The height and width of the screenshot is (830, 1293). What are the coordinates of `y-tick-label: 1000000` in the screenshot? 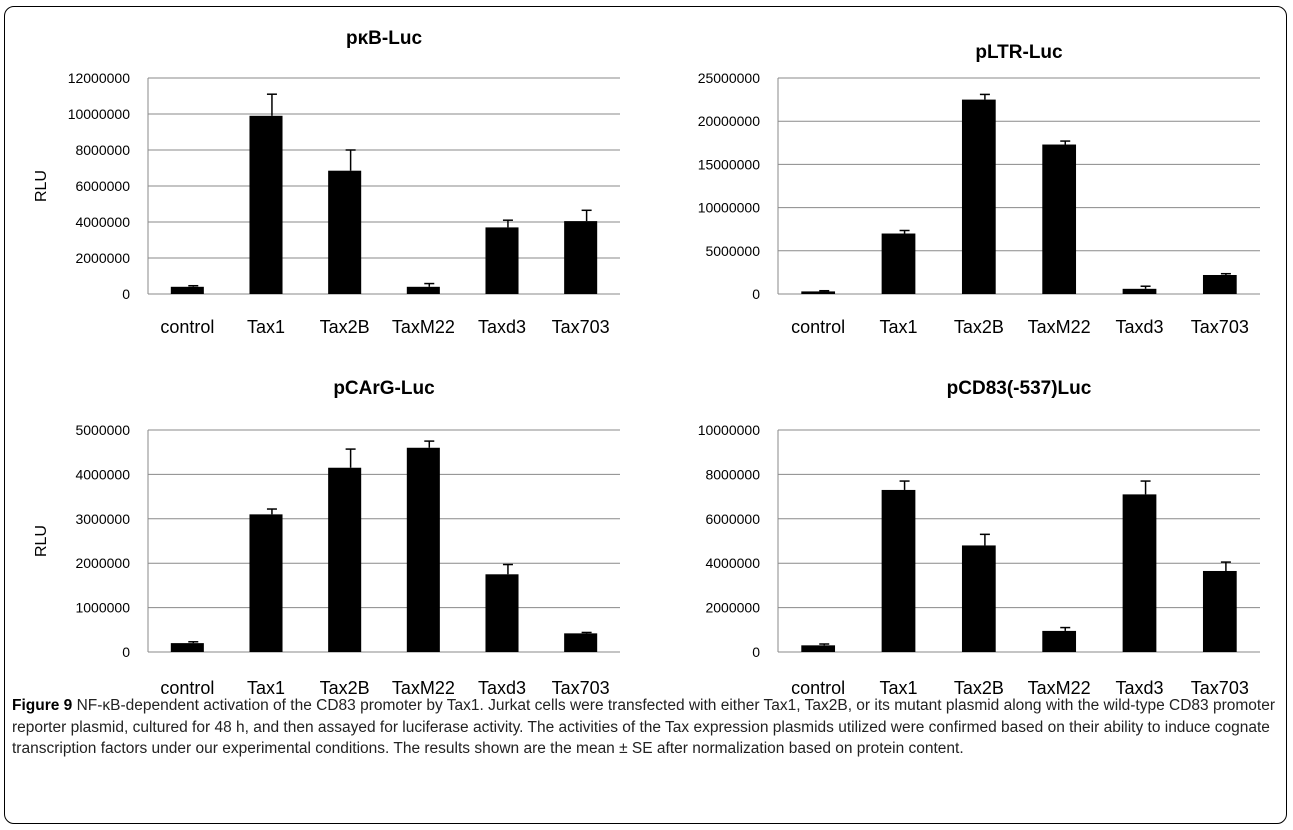 It's located at (102, 608).